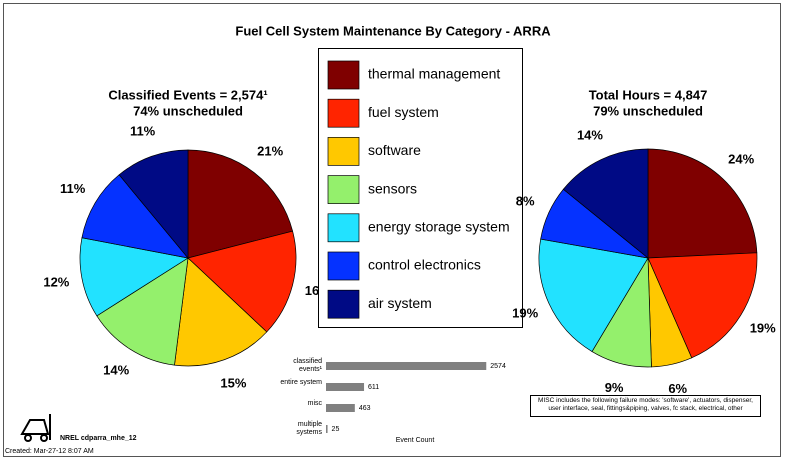 The height and width of the screenshot is (465, 786). What do you see at coordinates (498, 366) in the screenshot?
I see `bar-value: 2574` at bounding box center [498, 366].